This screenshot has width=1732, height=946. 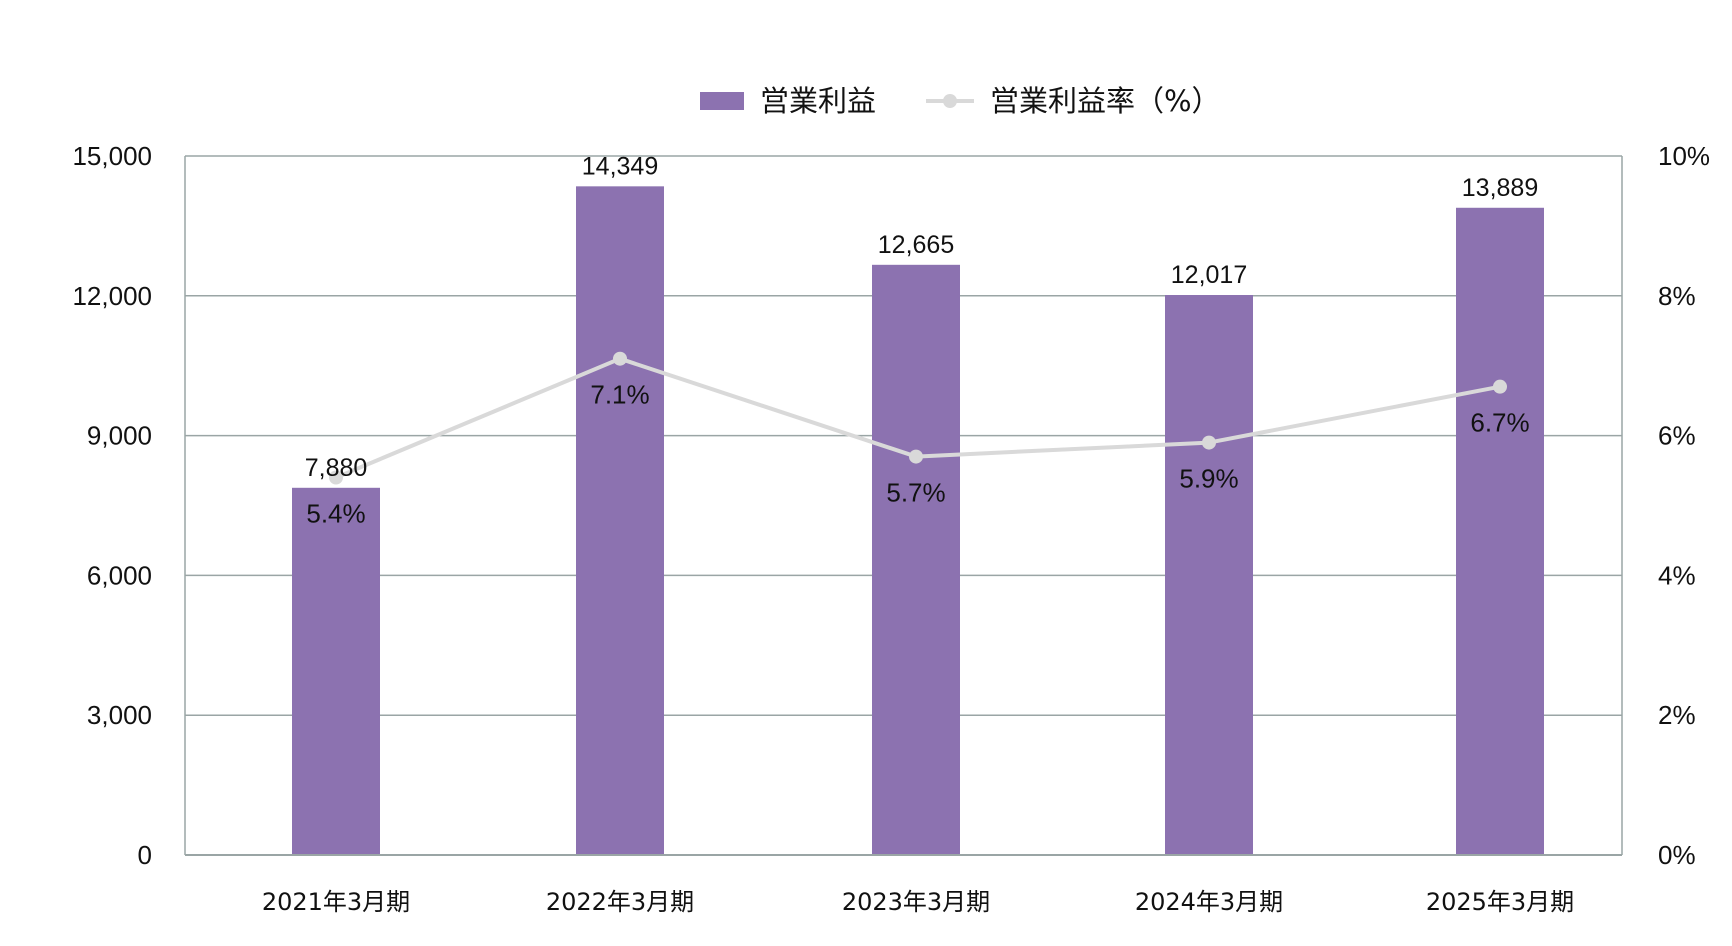 I want to click on y-right-tick-label: 6%, so click(x=1677, y=436).